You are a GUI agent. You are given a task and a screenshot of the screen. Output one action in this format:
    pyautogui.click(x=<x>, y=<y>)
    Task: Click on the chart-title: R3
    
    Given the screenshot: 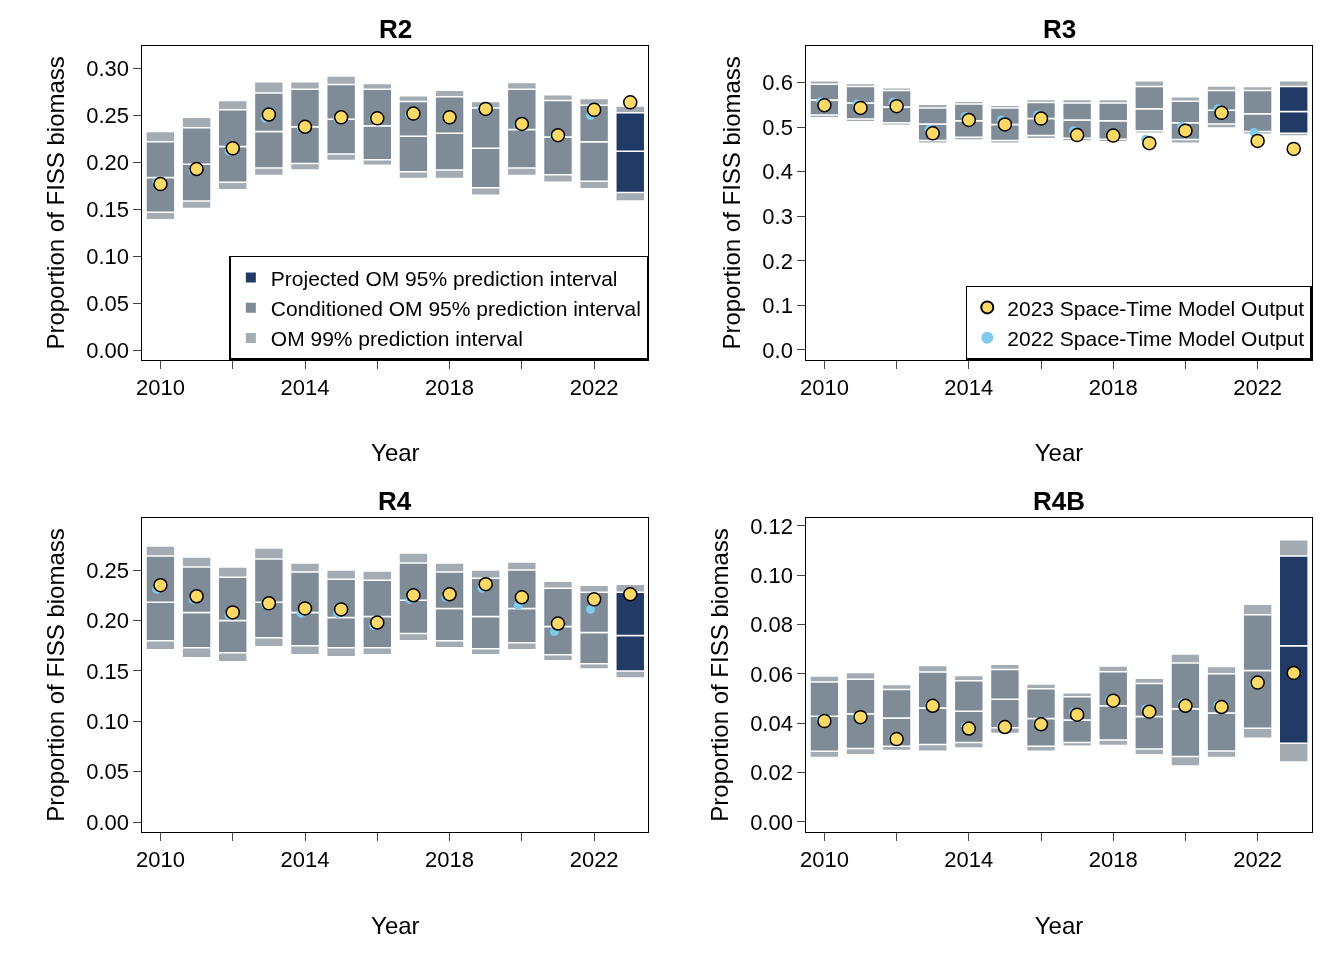 What is the action you would take?
    pyautogui.click(x=1060, y=29)
    